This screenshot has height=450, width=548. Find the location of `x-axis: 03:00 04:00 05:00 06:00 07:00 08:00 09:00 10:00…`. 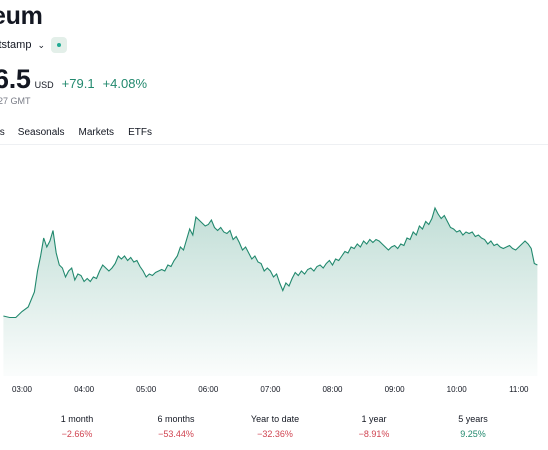

x-axis: 03:00 04:00 05:00 06:00 07:00 08:00 09:00 10:00… is located at coordinates (270, 389).